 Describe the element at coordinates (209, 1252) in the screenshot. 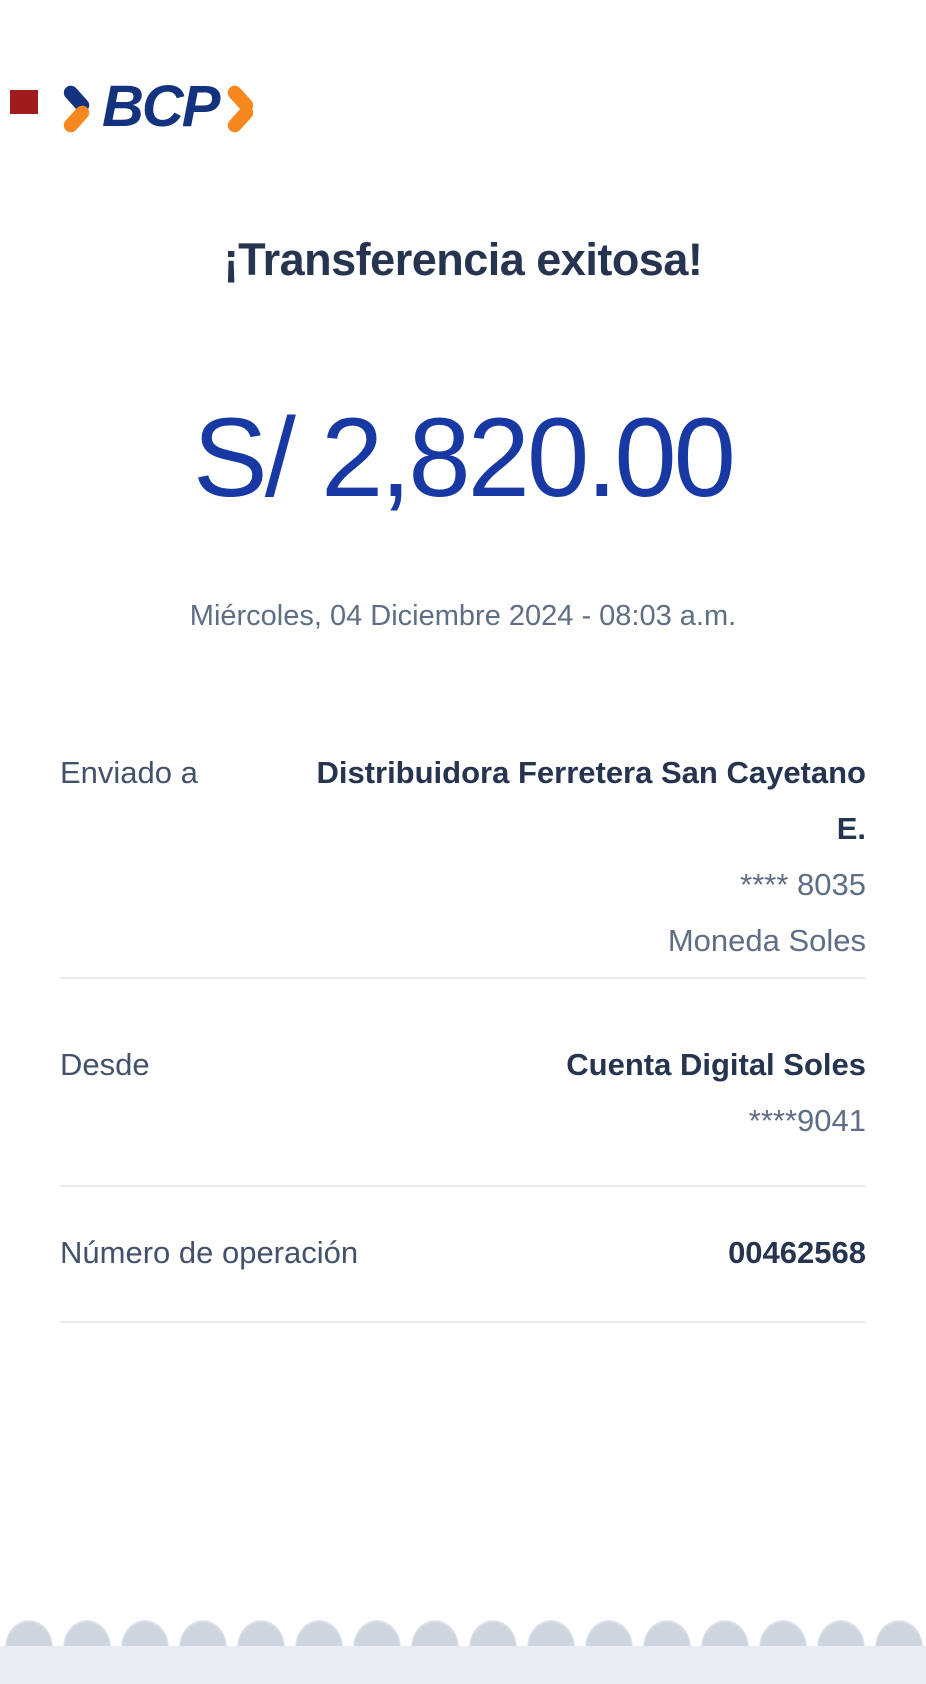

I see `operation-label: Número de operación` at that location.